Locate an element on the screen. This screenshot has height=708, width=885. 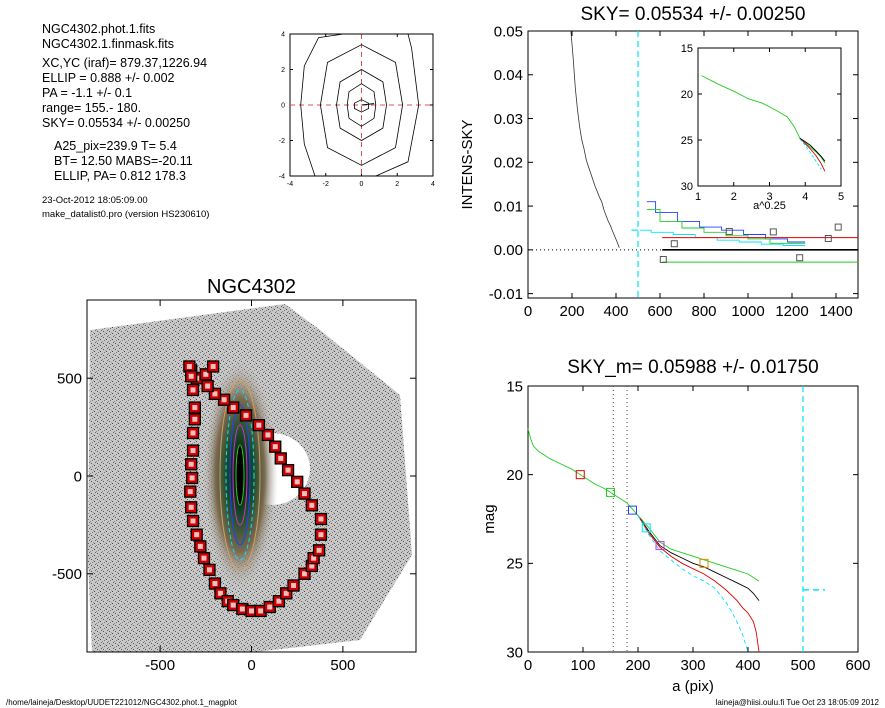
mag-ylabel: mag is located at coordinates (489, 518).